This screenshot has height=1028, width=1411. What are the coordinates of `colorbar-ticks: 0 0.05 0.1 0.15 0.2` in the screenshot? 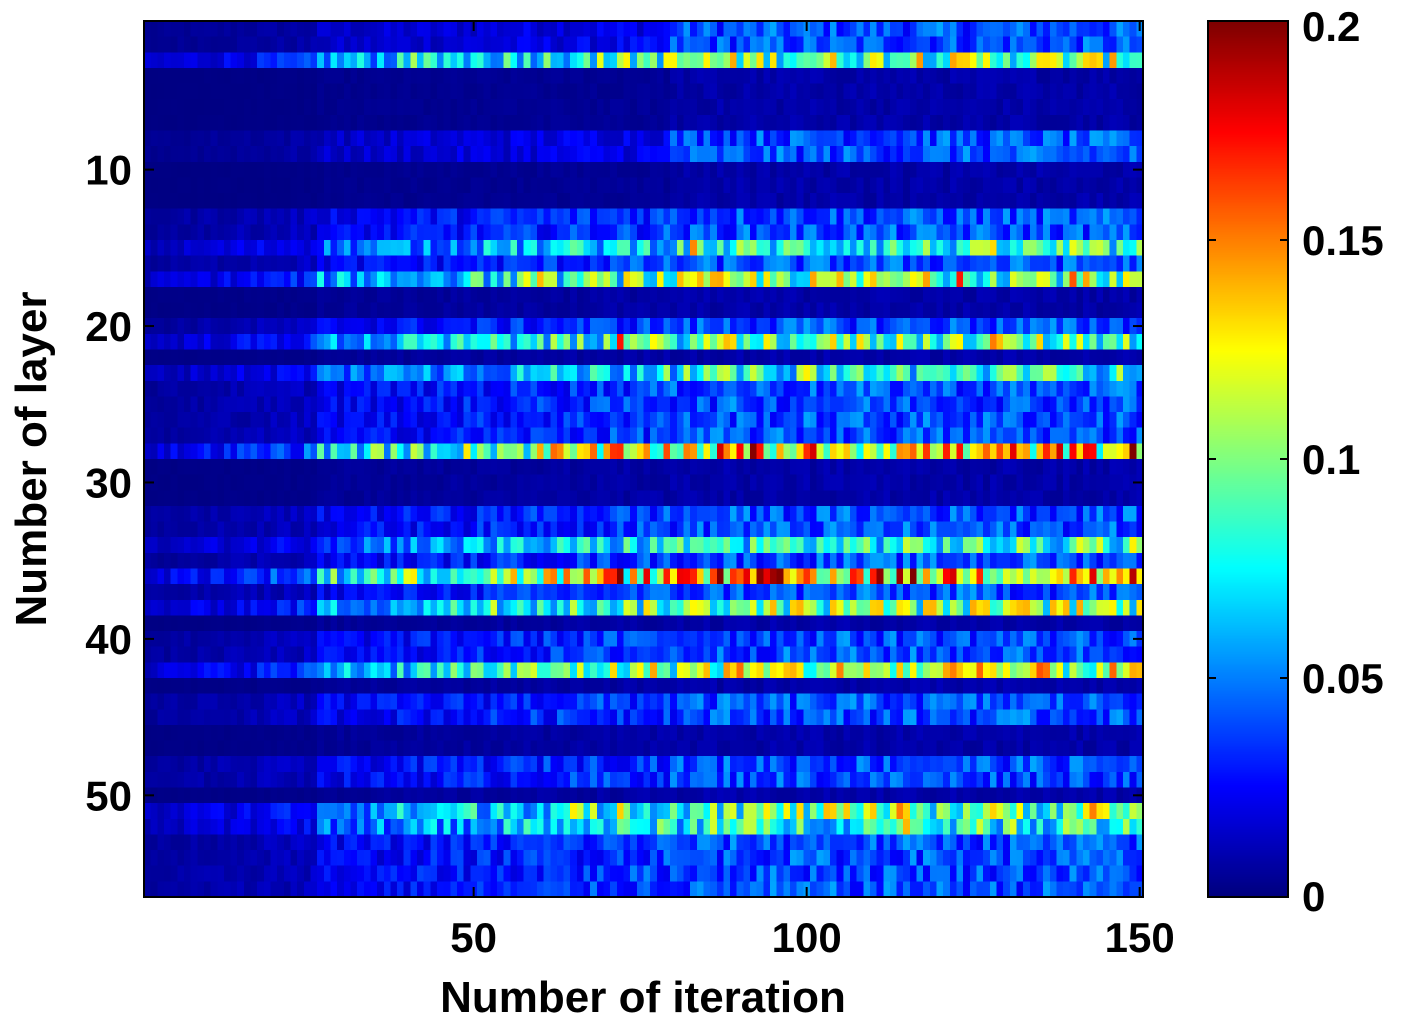 It's located at (1296, 461).